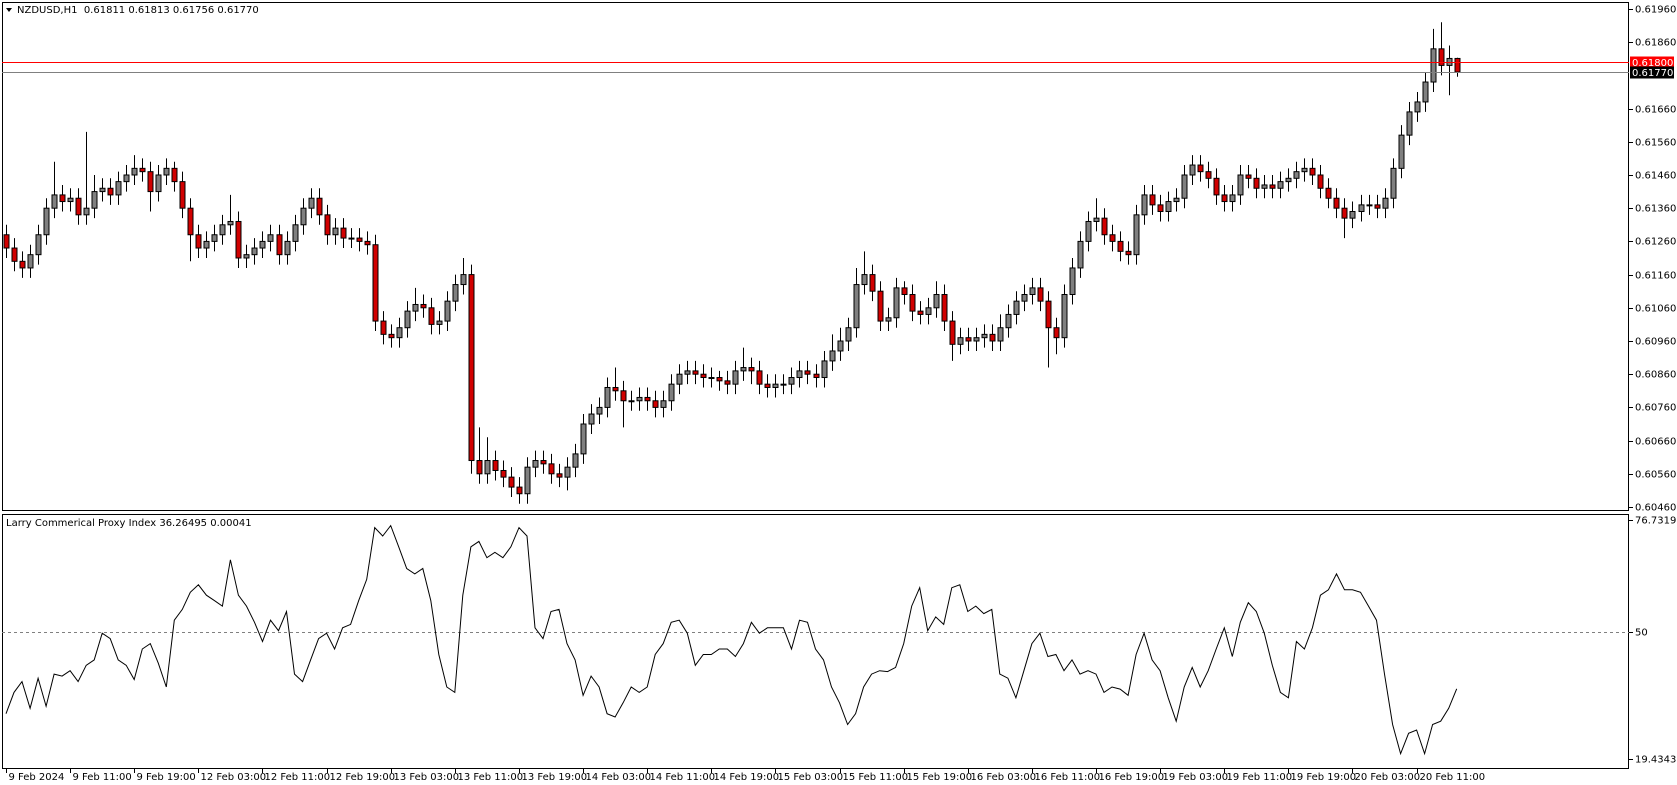  Describe the element at coordinates (1068, 777) in the screenshot. I see `x-tick-label: 16 Feb 11:00` at that location.